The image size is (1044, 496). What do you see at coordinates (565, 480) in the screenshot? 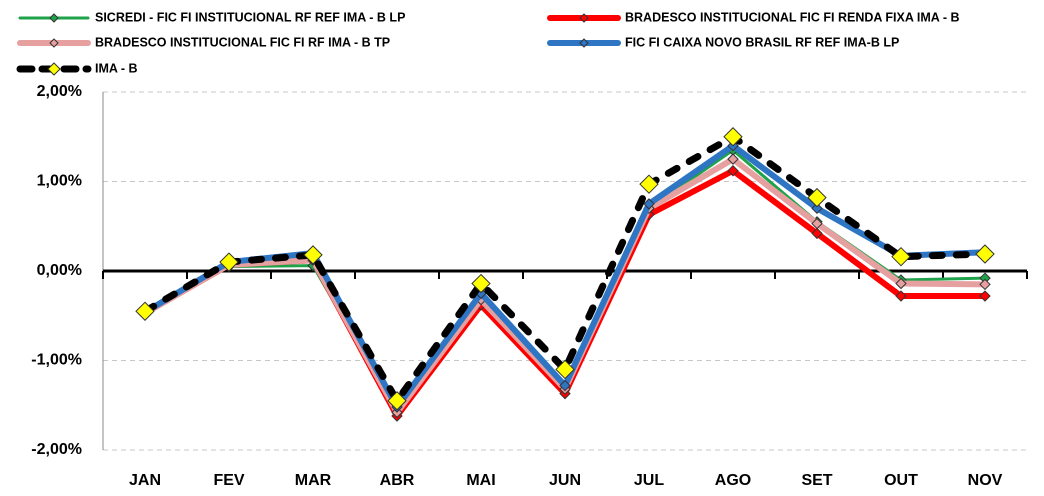
I see `x-tick-label: JUN` at bounding box center [565, 480].